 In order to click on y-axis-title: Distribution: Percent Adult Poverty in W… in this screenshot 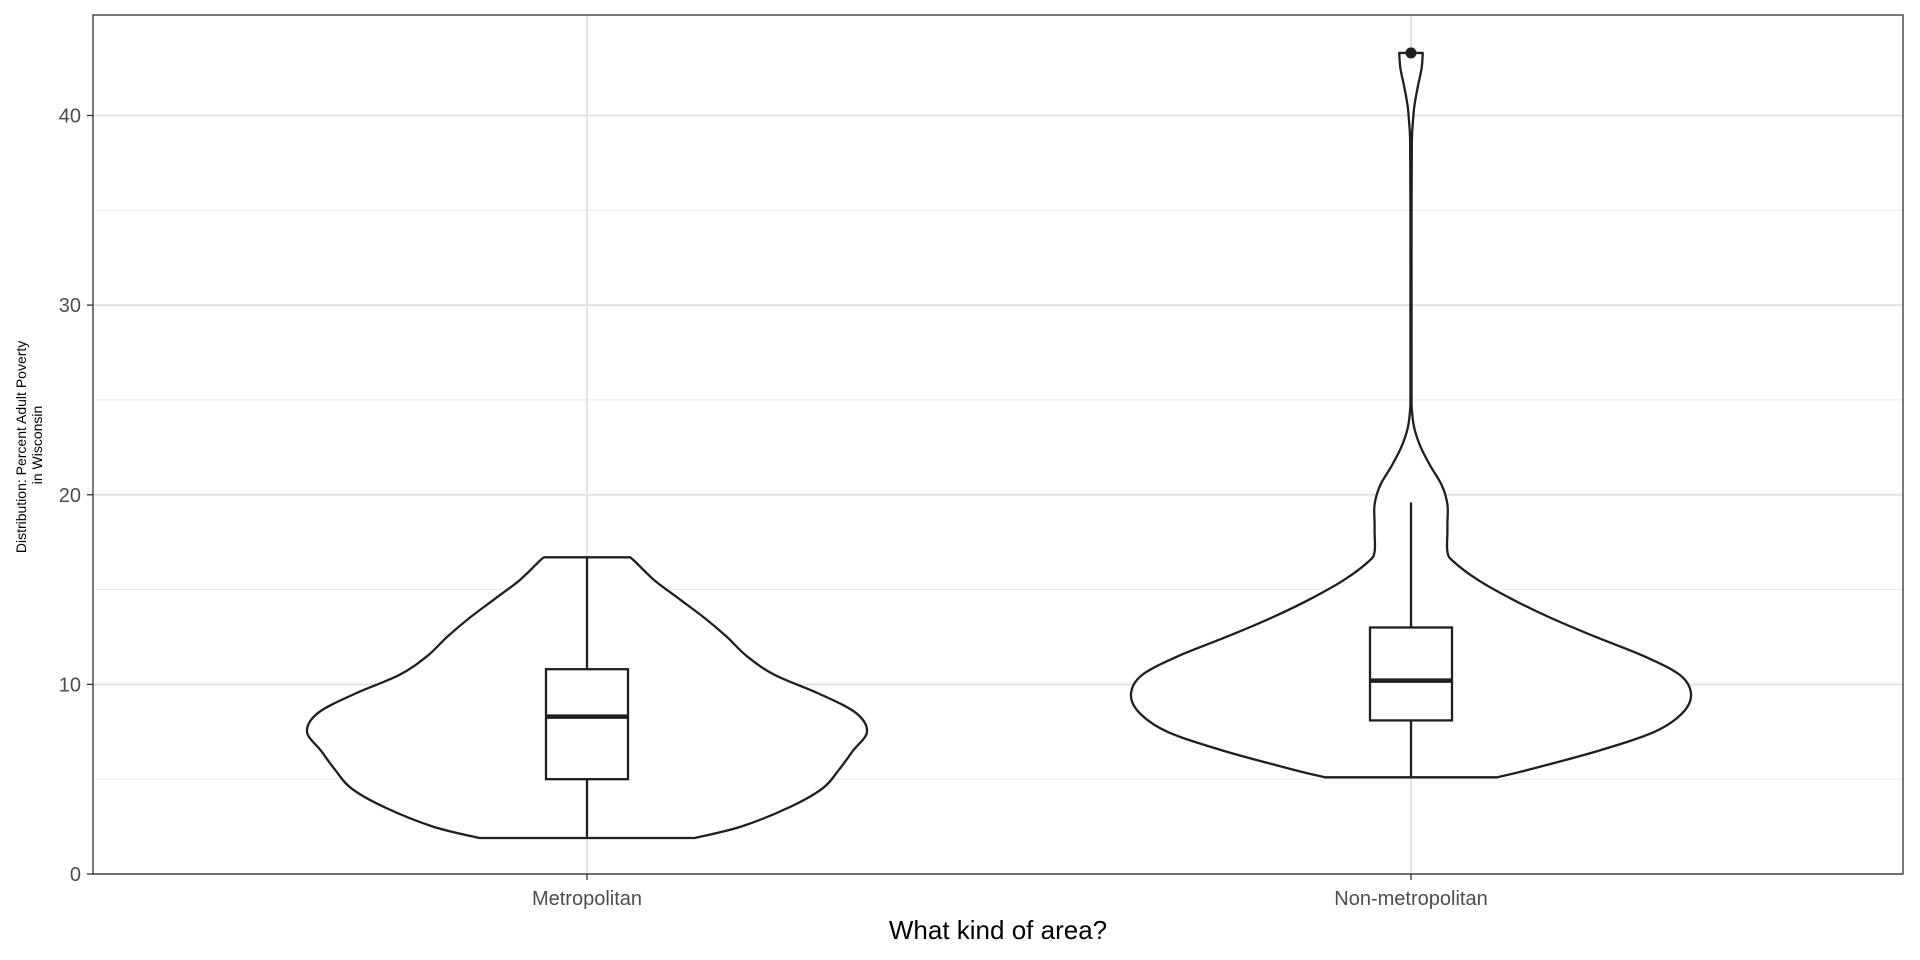, I will do `click(29, 445)`.